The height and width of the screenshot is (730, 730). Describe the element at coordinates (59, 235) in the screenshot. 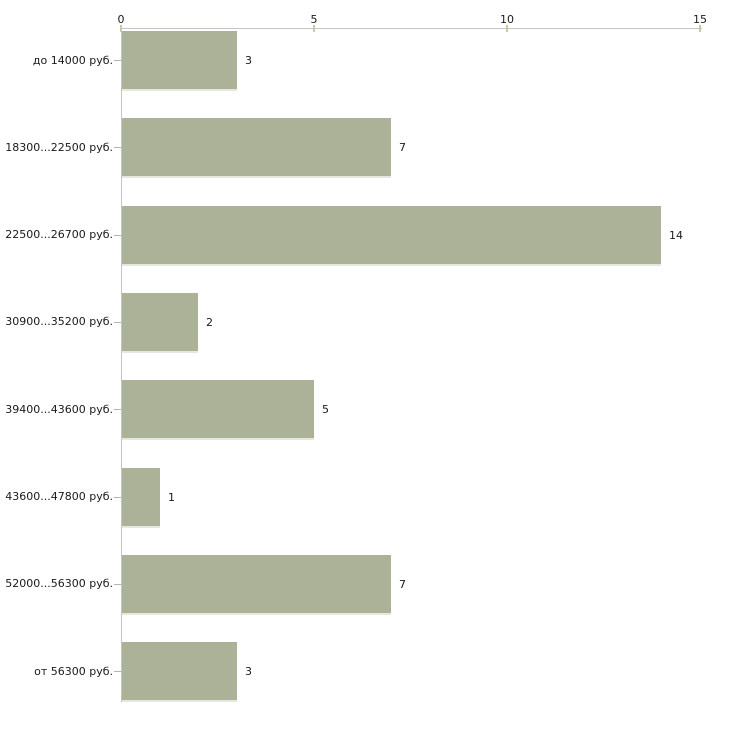

I see `category-label: 22500...26700 руб.` at that location.